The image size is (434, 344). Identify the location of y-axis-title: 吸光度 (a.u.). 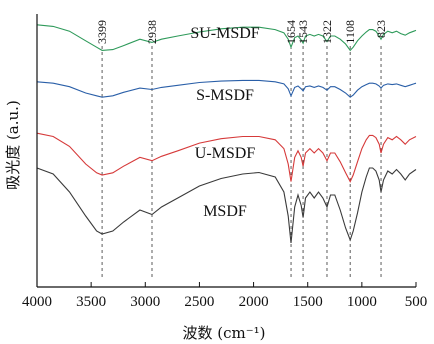
(13, 145).